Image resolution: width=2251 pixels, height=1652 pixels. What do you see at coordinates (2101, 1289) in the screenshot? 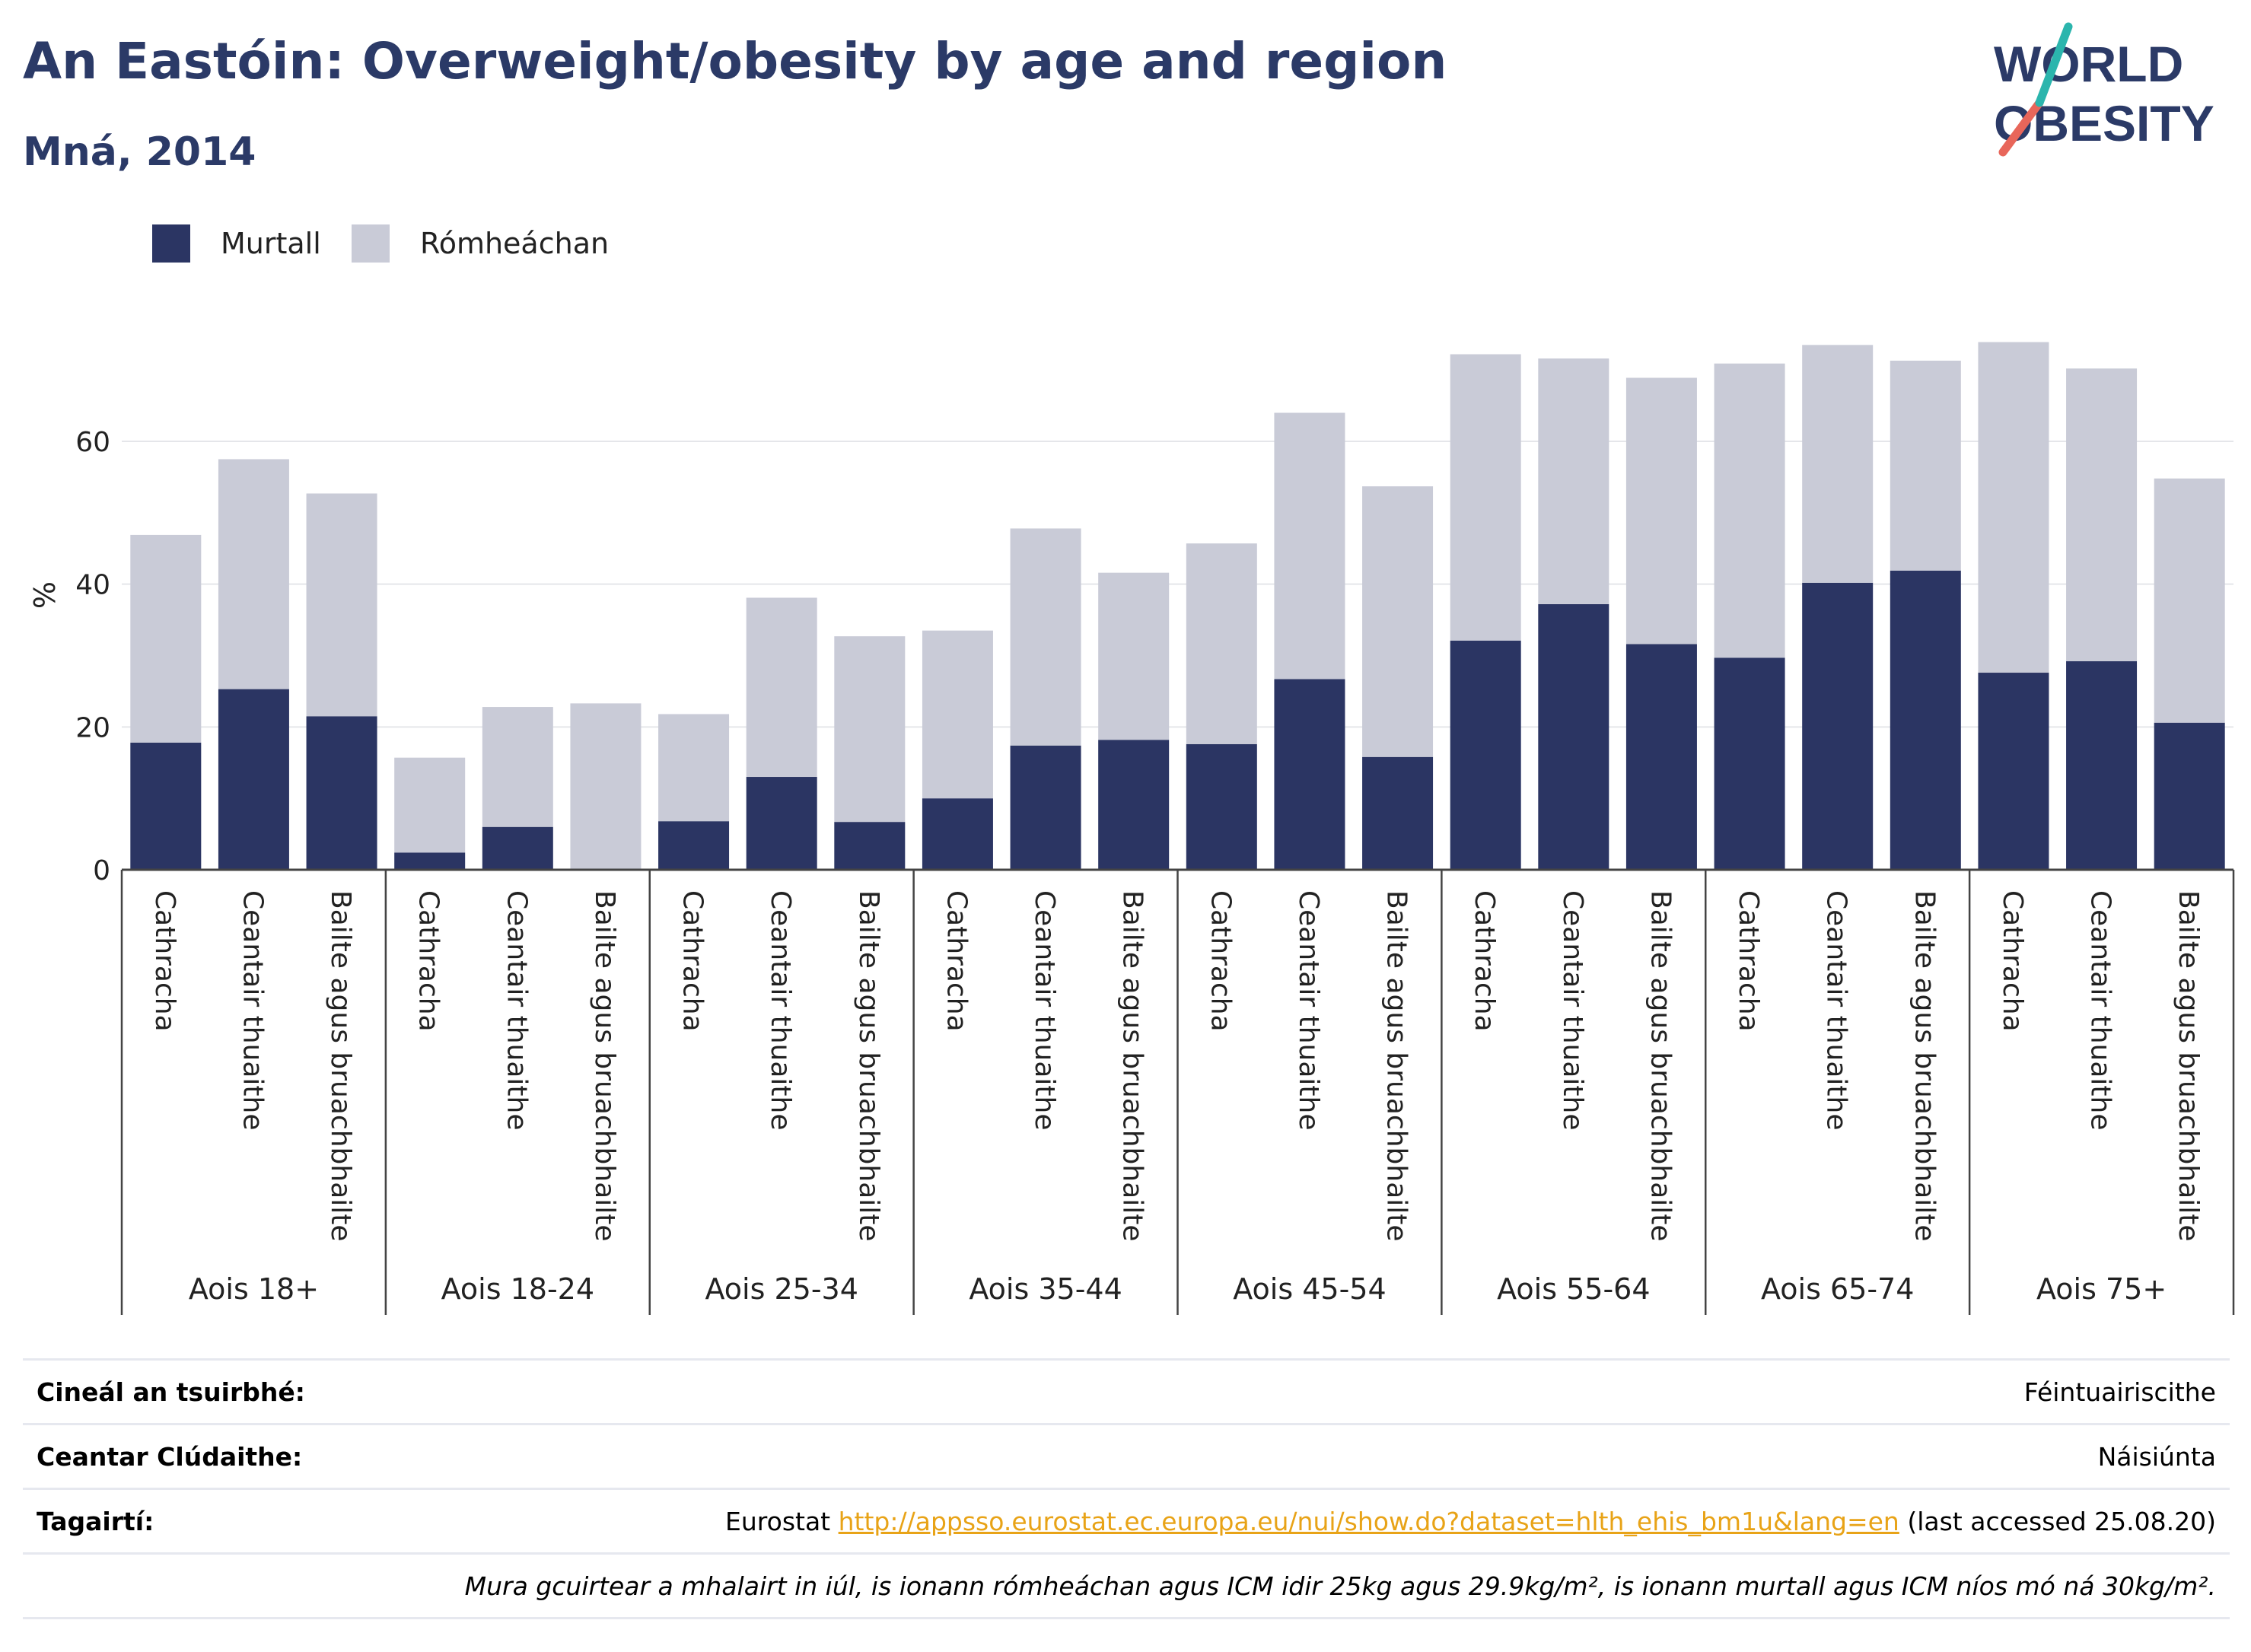
I see `group-label: Aois 75+` at bounding box center [2101, 1289].